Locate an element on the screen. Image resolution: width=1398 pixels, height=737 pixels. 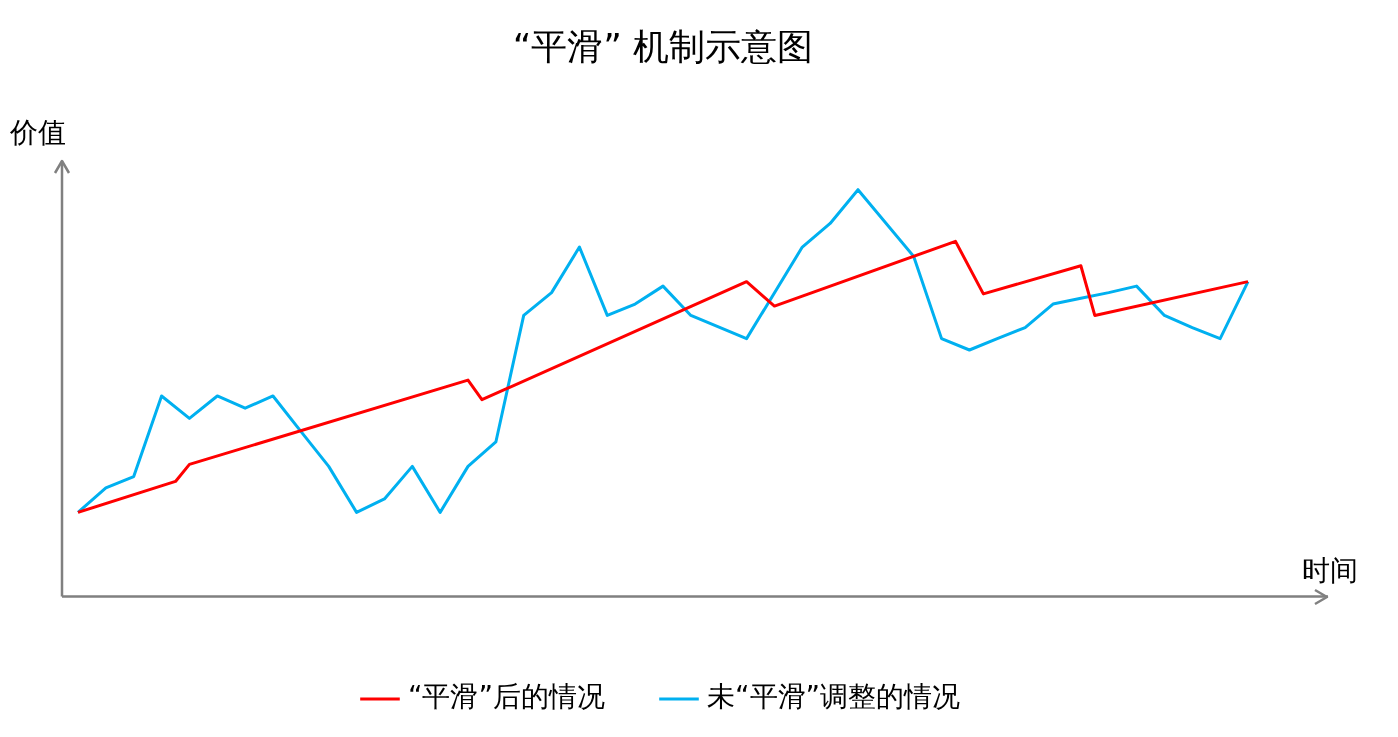
x-axis-title: 时间 is located at coordinates (1330, 570).